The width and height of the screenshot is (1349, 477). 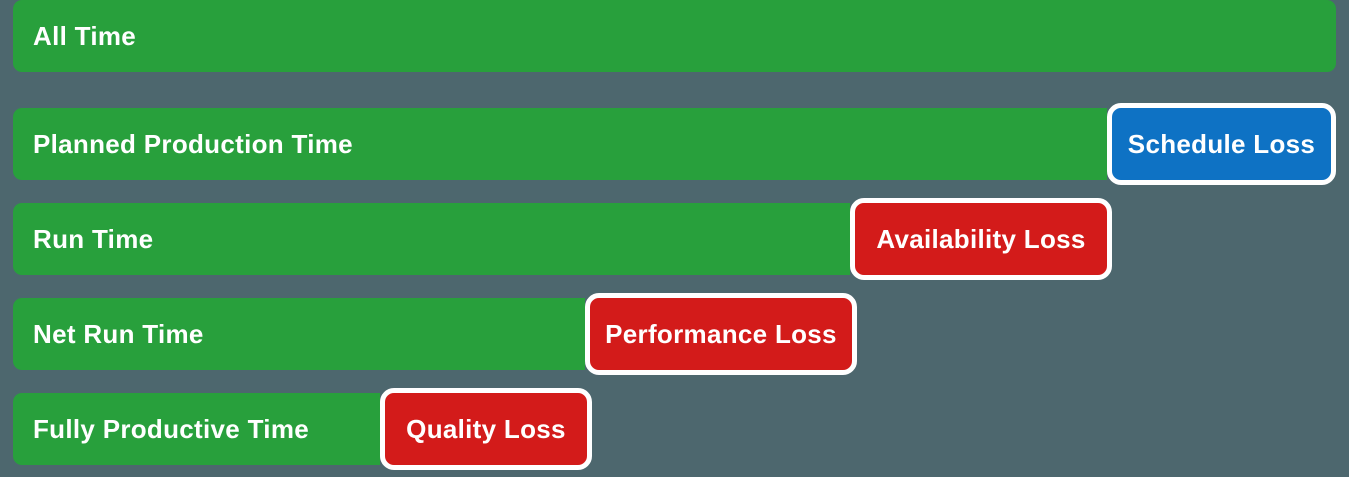 I want to click on net-run-time-bar: Net Run Time, so click(x=299, y=334).